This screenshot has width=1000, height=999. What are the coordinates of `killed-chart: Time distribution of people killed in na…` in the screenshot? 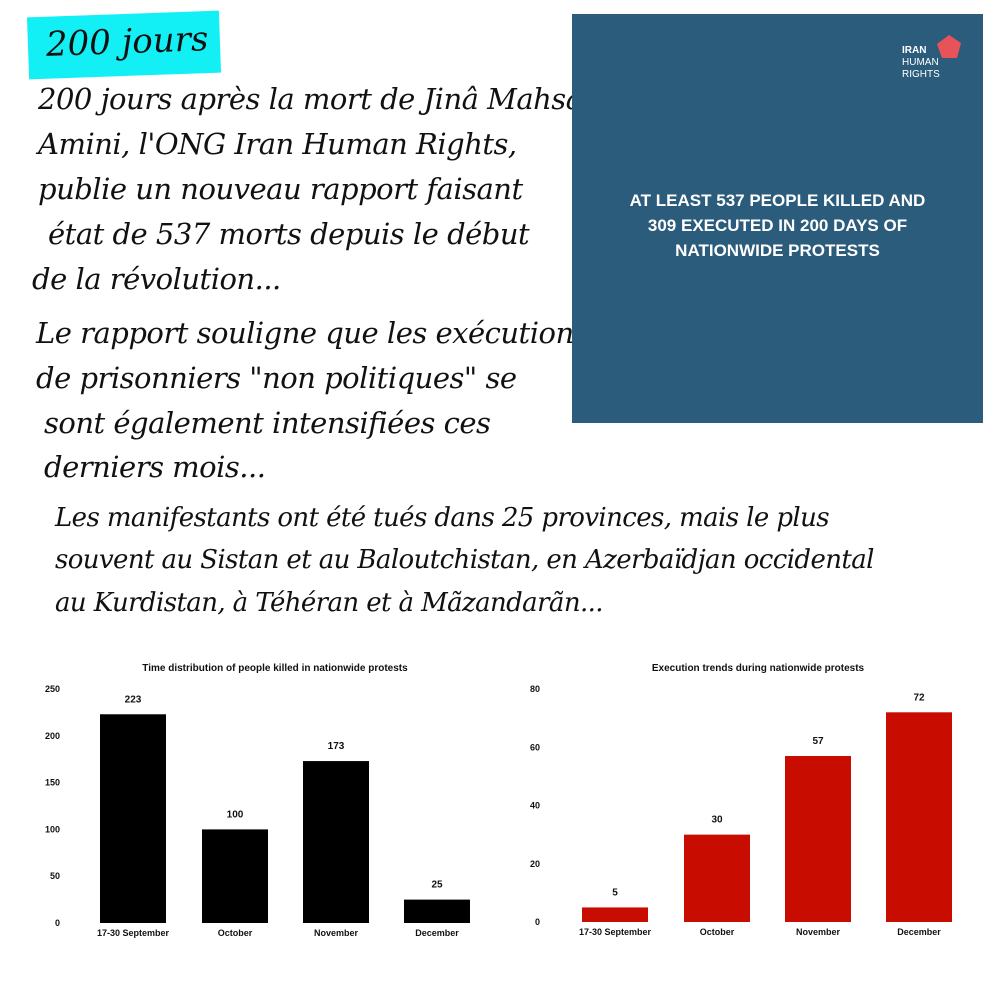 It's located at (257, 800).